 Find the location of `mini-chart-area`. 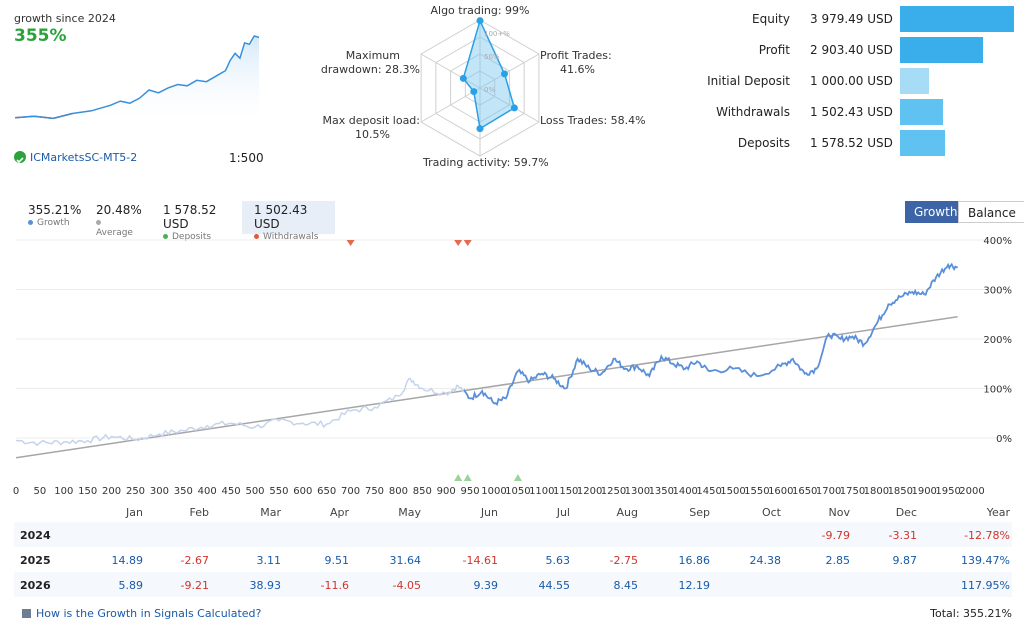

mini-chart-area is located at coordinates (137, 82).